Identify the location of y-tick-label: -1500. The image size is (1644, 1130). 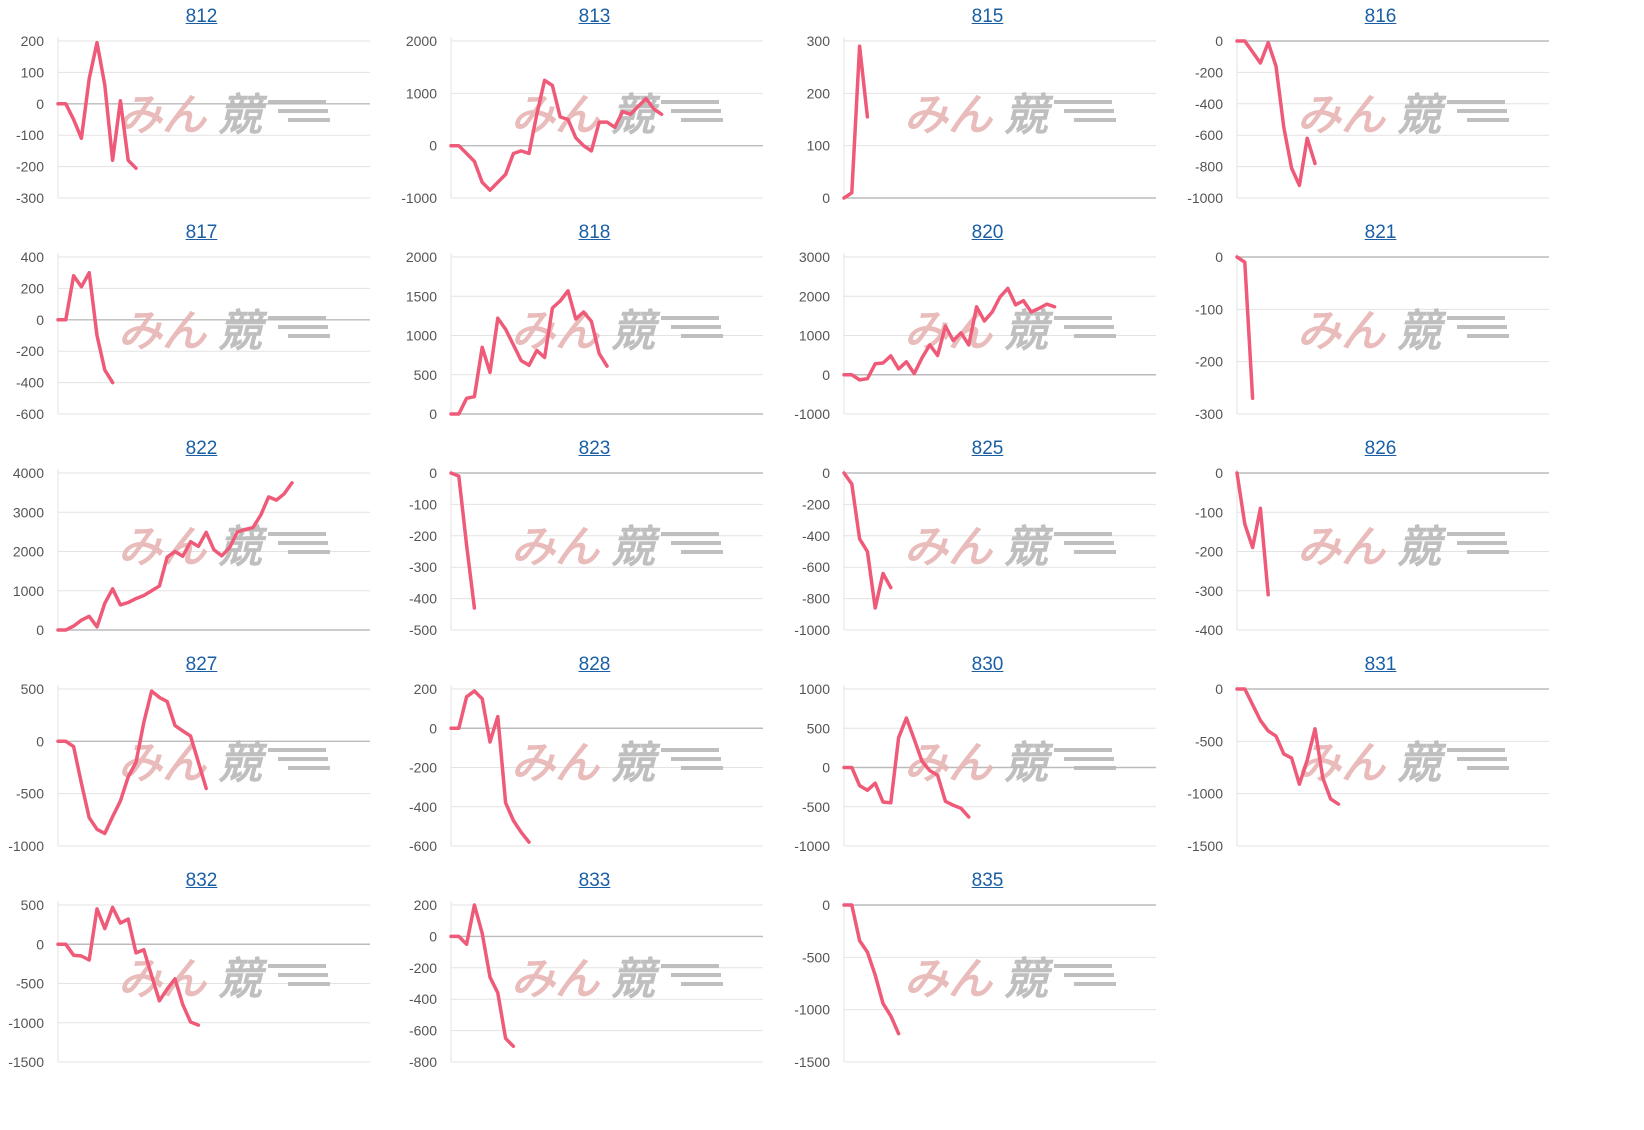
(812, 1062).